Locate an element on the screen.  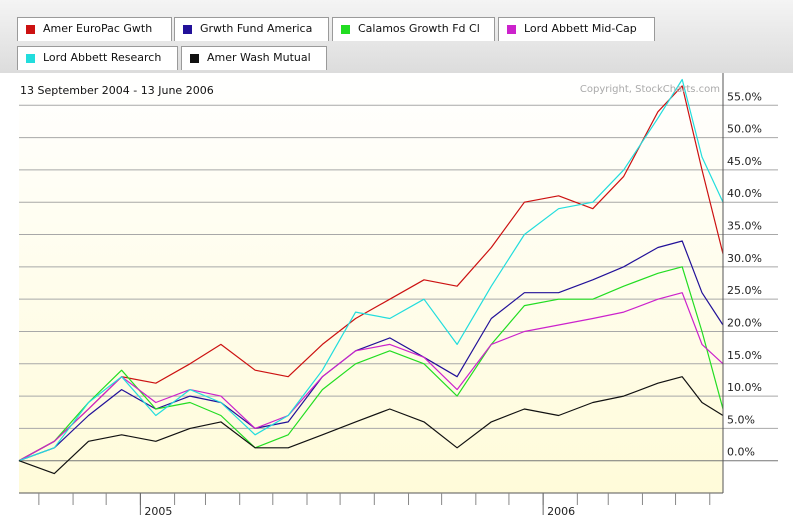
legend-item-lord-abbett-mid-cap: Lord Abbett Mid-Cap is located at coordinates (576, 29).